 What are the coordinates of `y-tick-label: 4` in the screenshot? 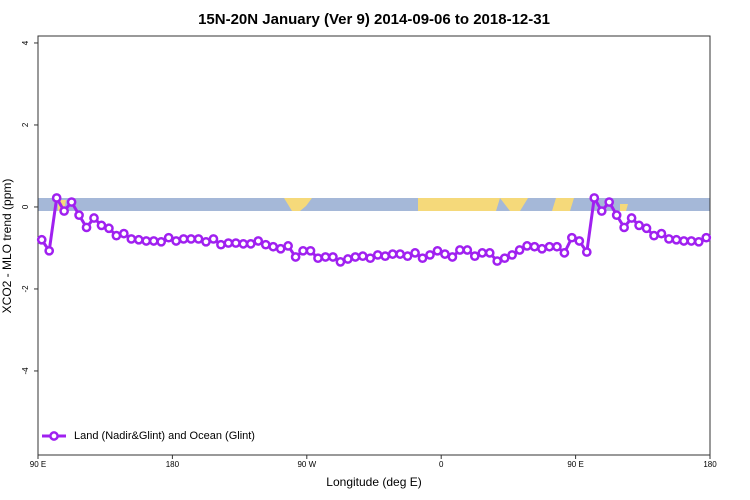 It's located at (25, 42).